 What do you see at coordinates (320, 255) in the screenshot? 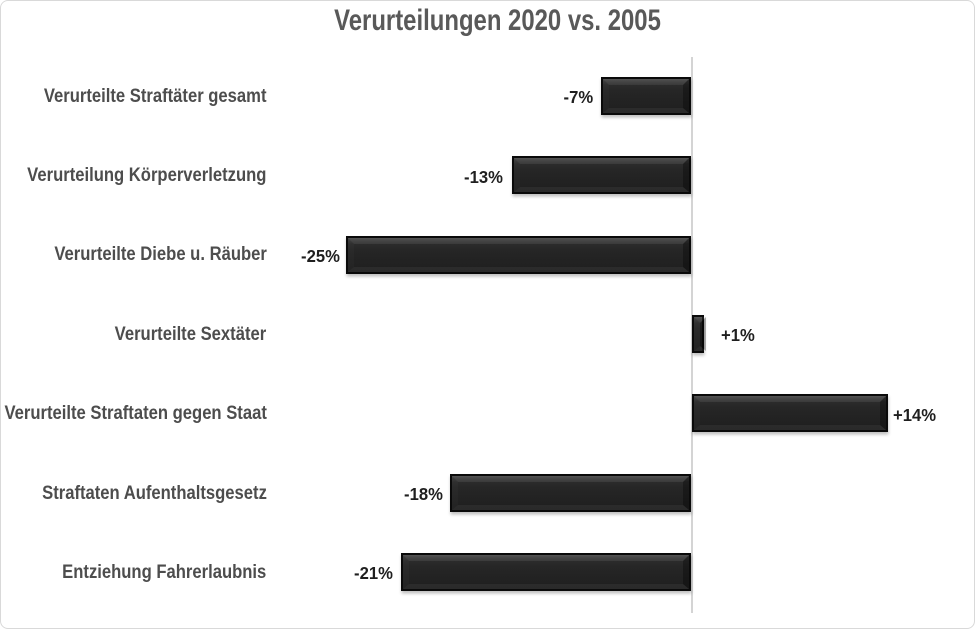
I see `data-label: -25%` at bounding box center [320, 255].